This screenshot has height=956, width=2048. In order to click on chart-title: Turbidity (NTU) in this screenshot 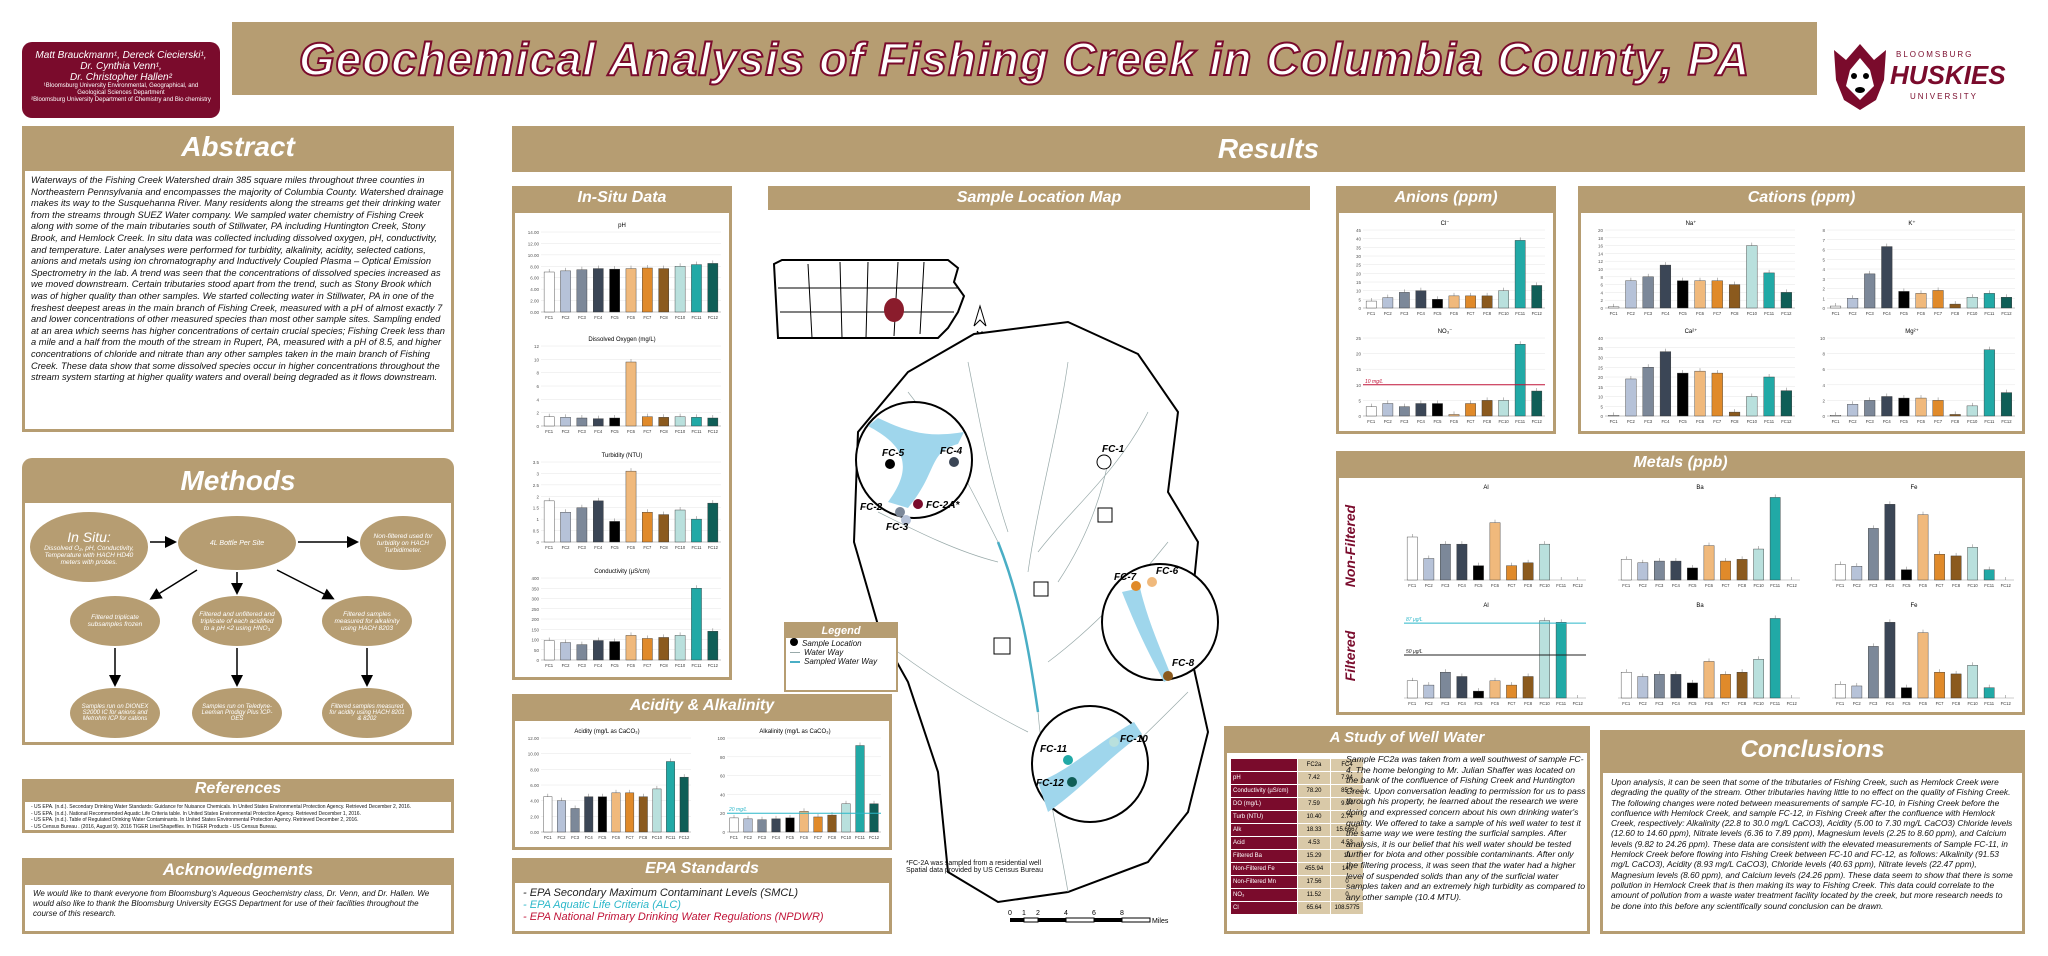, I will do `click(622, 456)`.